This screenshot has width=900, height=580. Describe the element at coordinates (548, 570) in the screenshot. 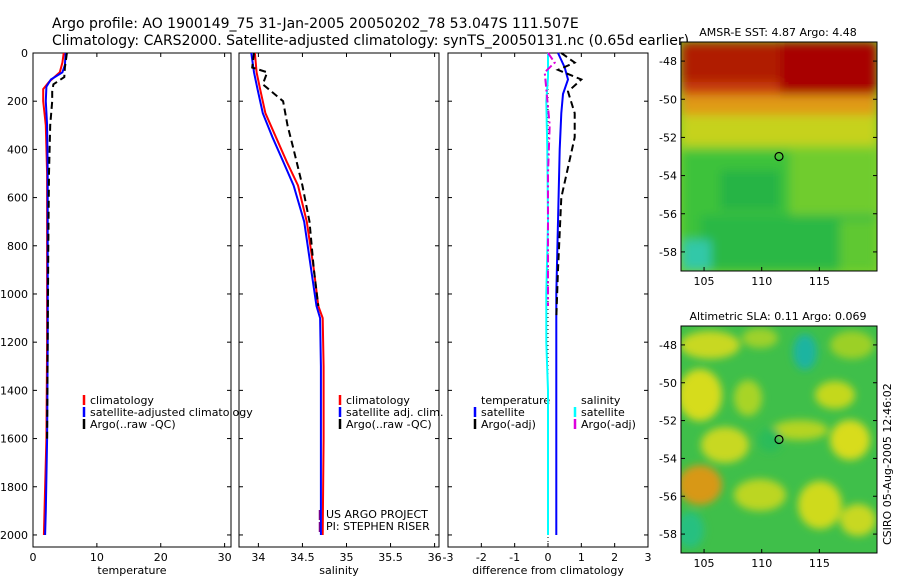

I see `difference-x-axis-label: difference from climatology` at that location.